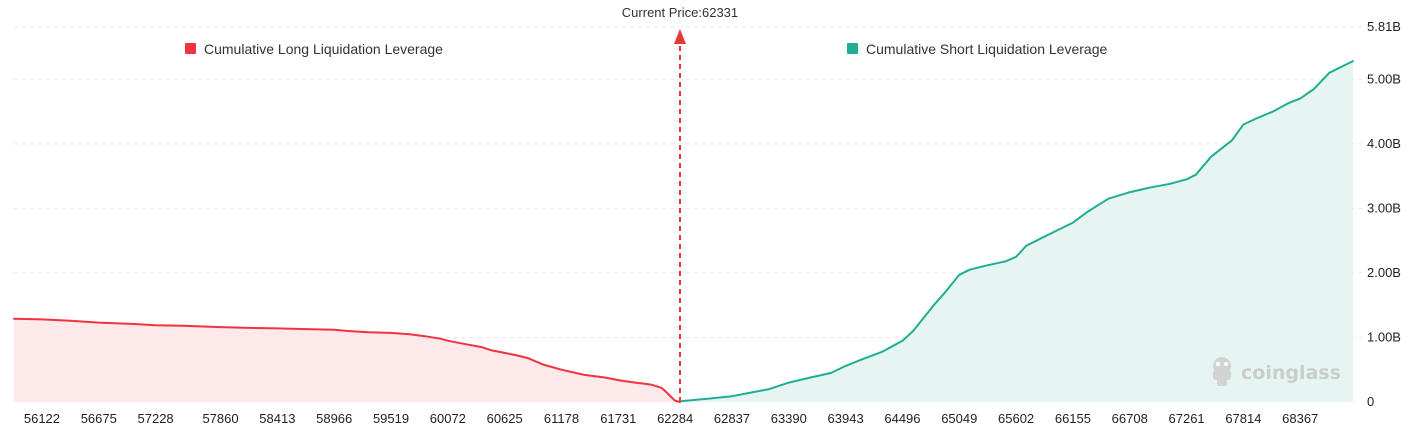  Describe the element at coordinates (1243, 418) in the screenshot. I see `x-tick-label: 67814` at that location.